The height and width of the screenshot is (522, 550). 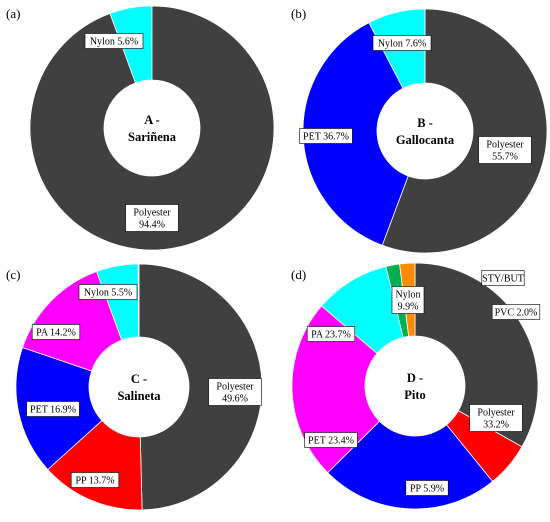 I want to click on slice-label-text: 49.6%, so click(x=235, y=399).